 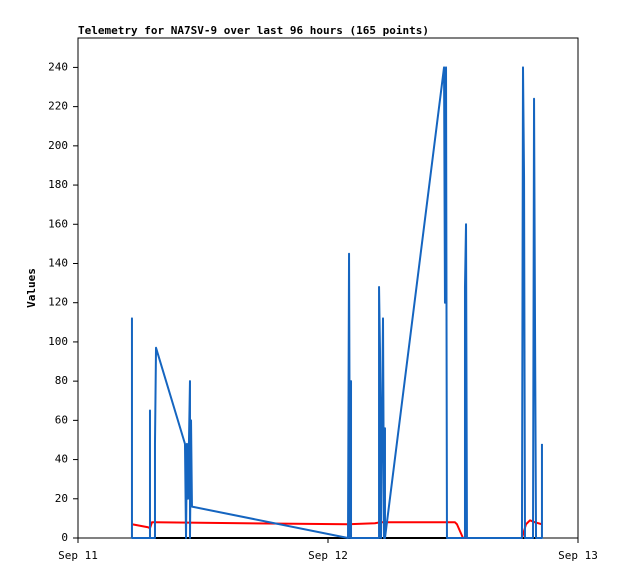 I want to click on y-tick-label: 140, so click(x=58, y=262).